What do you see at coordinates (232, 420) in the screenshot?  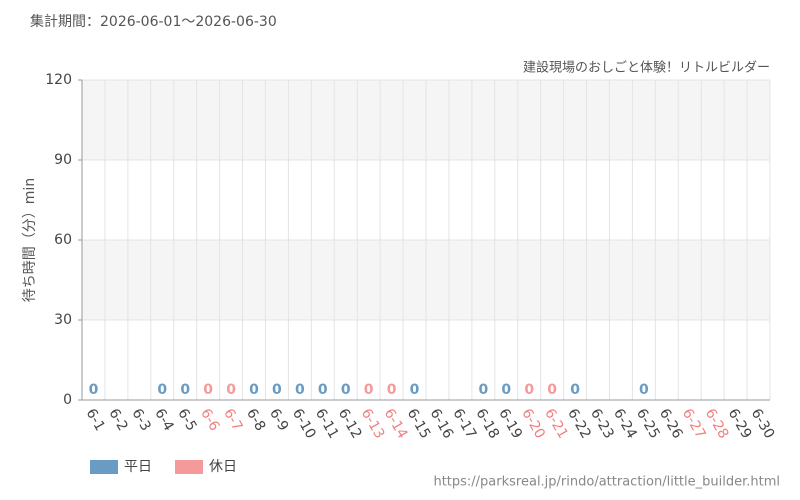 I see `x-tick-label: 6-7` at bounding box center [232, 420].